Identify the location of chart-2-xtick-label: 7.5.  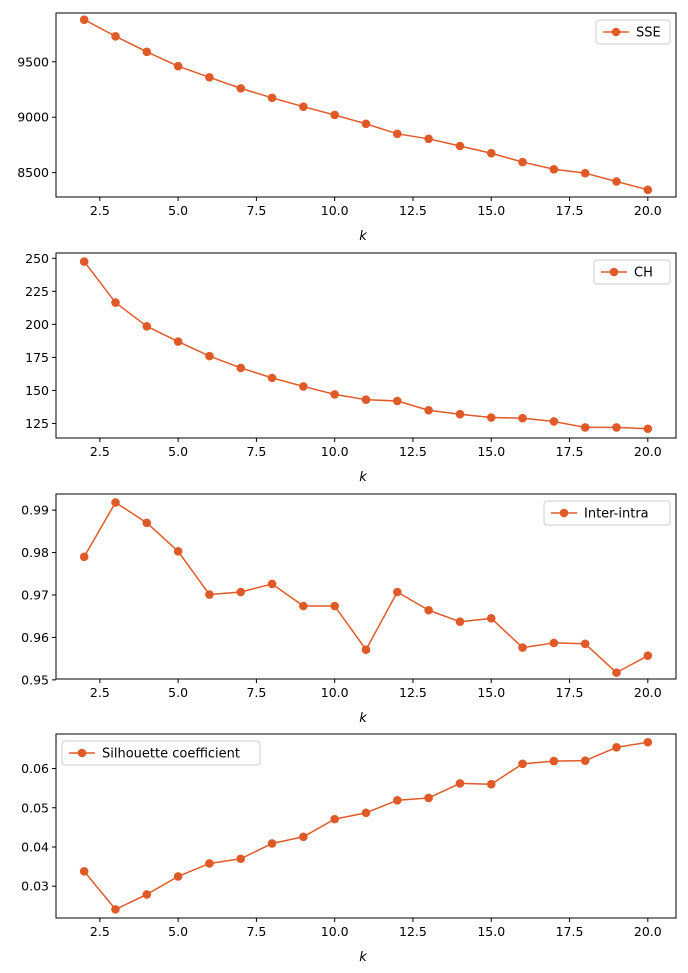
(256, 451).